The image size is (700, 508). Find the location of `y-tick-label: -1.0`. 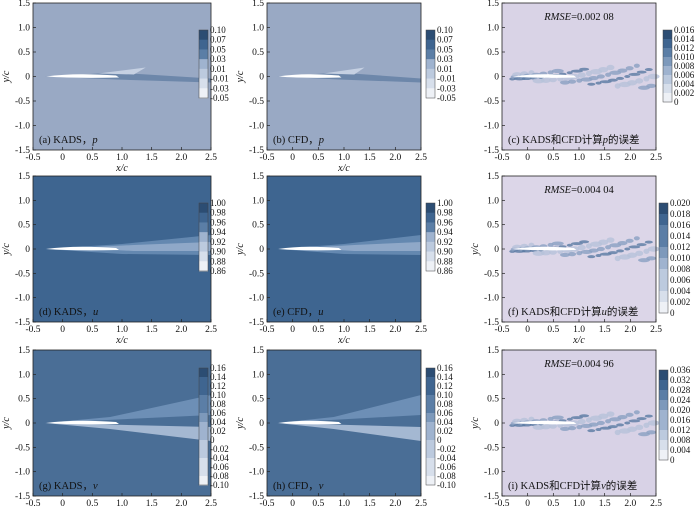

y-tick-label: -1.0 is located at coordinates (22, 299).